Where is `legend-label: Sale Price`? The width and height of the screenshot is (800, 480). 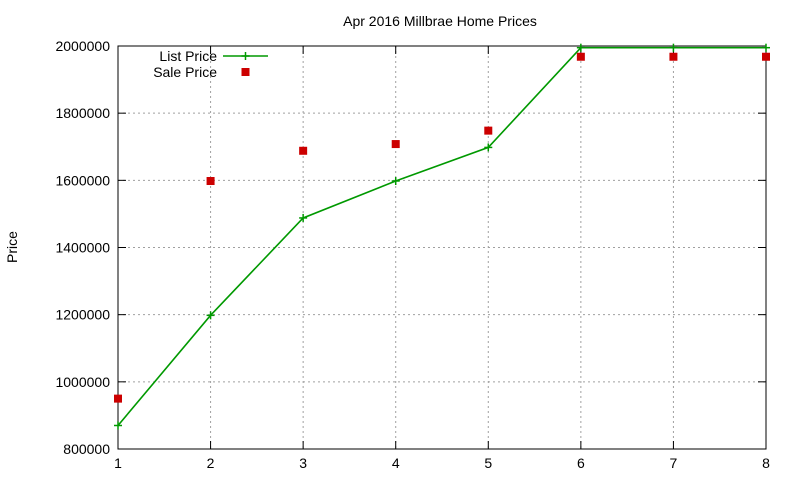 legend-label: Sale Price is located at coordinates (185, 72).